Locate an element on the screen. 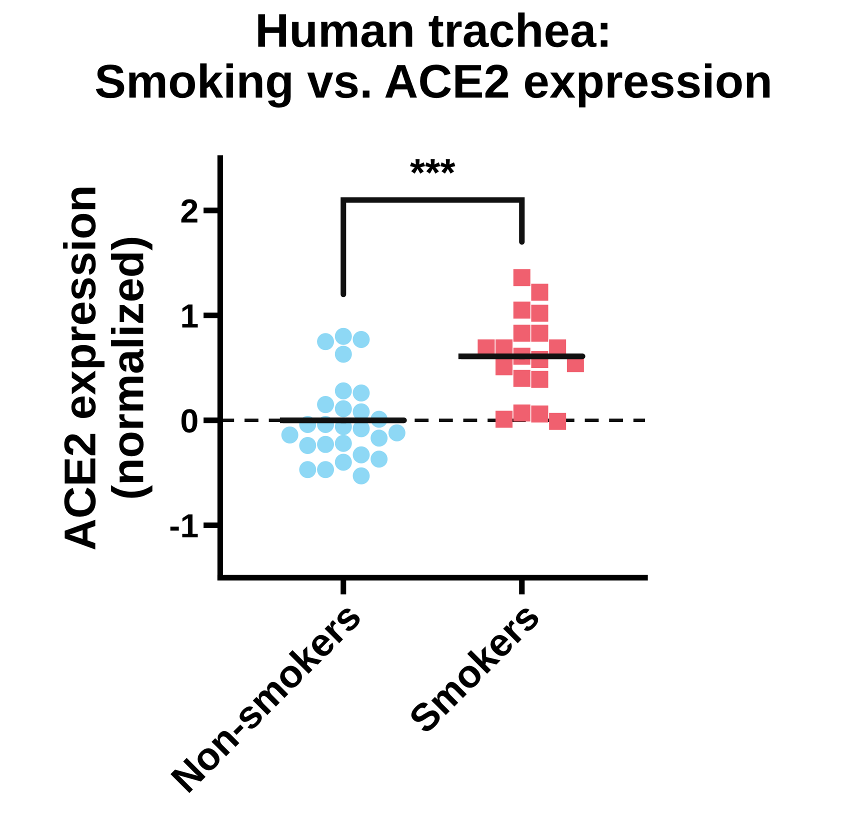 The image size is (867, 836). y-tick-label: 1 is located at coordinates (190, 316).